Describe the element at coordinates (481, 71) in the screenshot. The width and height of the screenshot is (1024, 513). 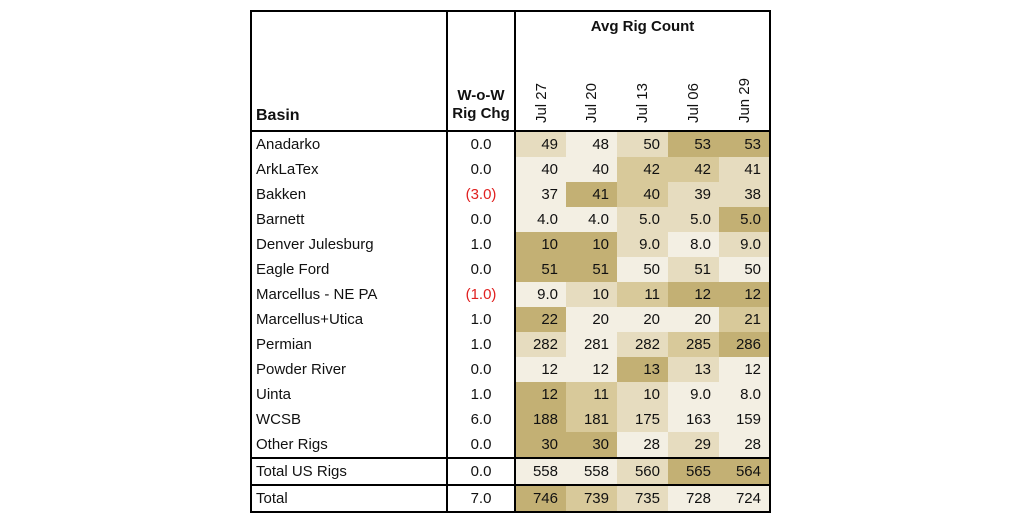
I see `wow-change-header: W-o-W Rig Chg` at that location.